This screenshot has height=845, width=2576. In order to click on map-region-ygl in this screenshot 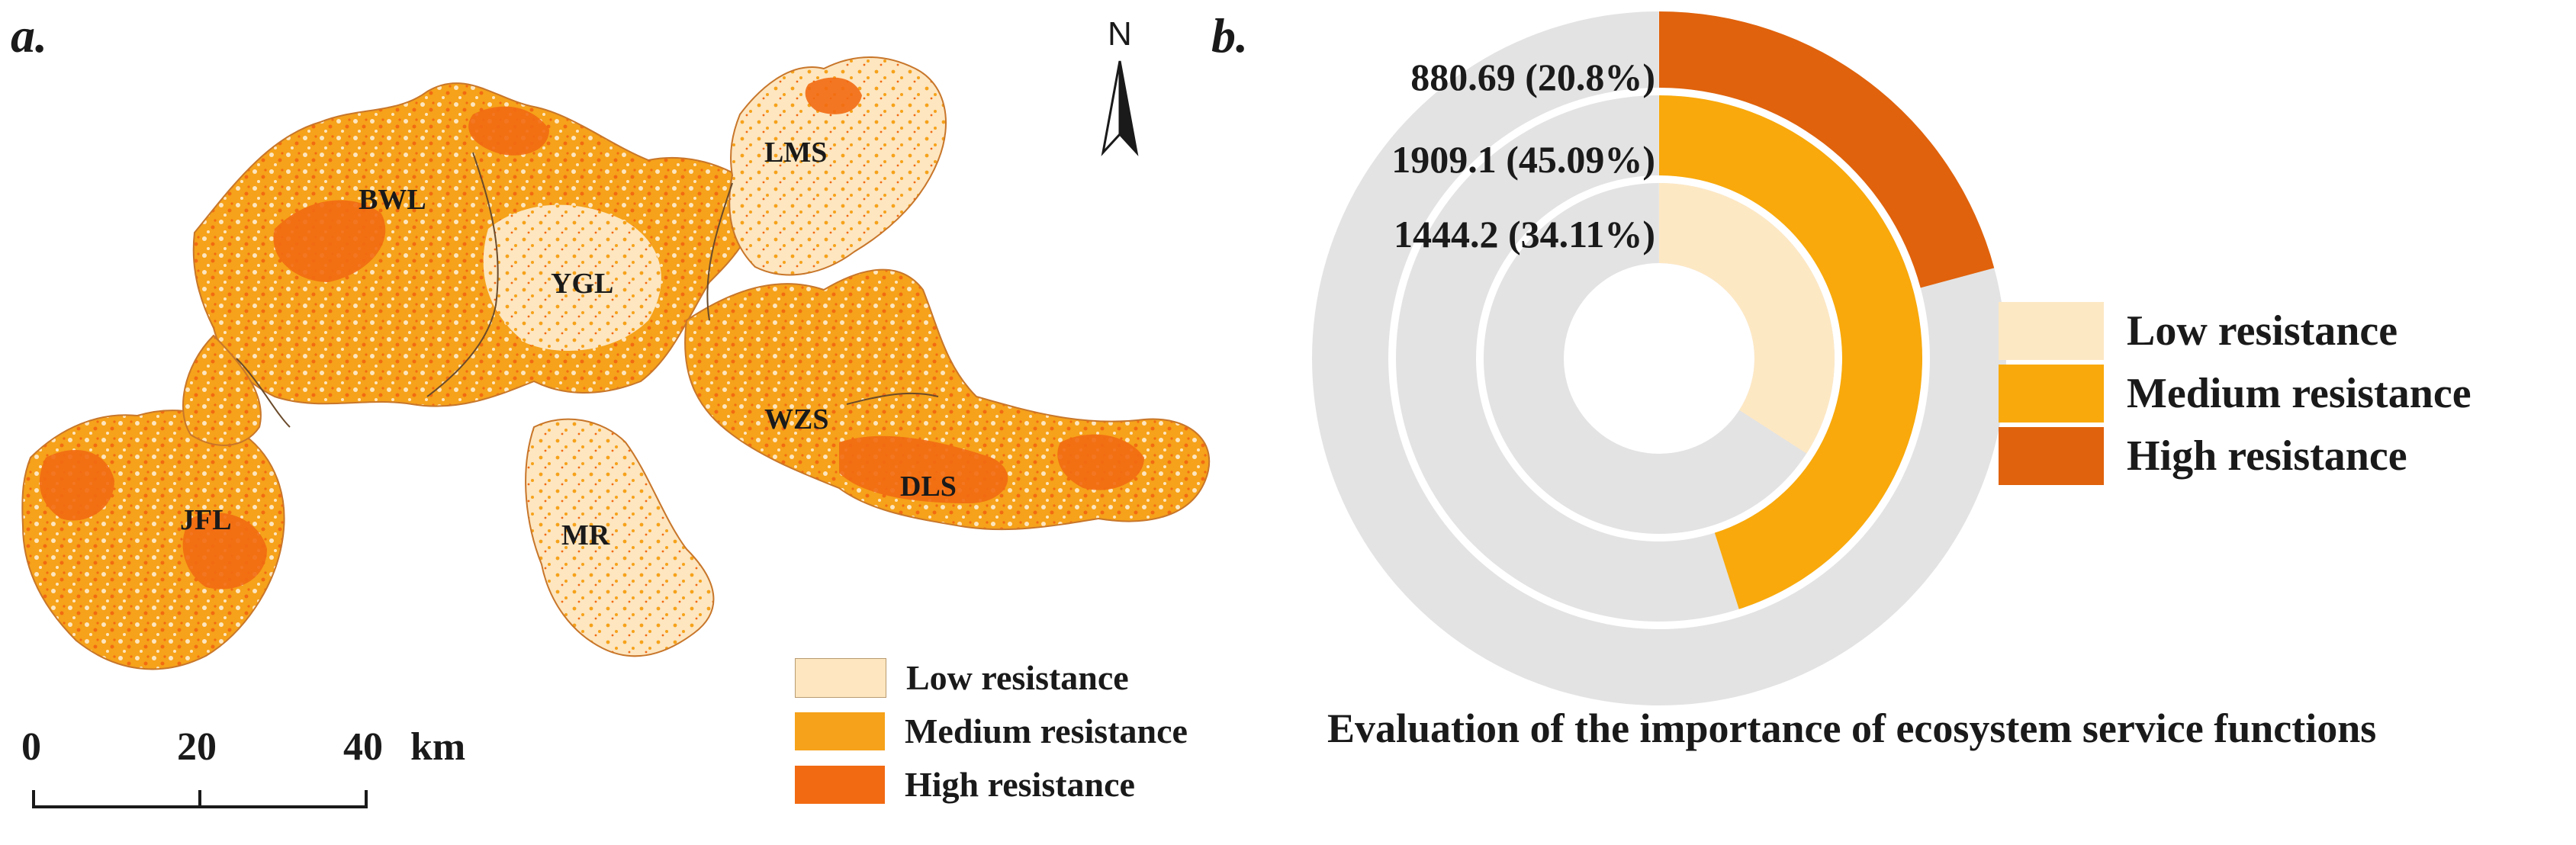, I will do `click(572, 277)`.